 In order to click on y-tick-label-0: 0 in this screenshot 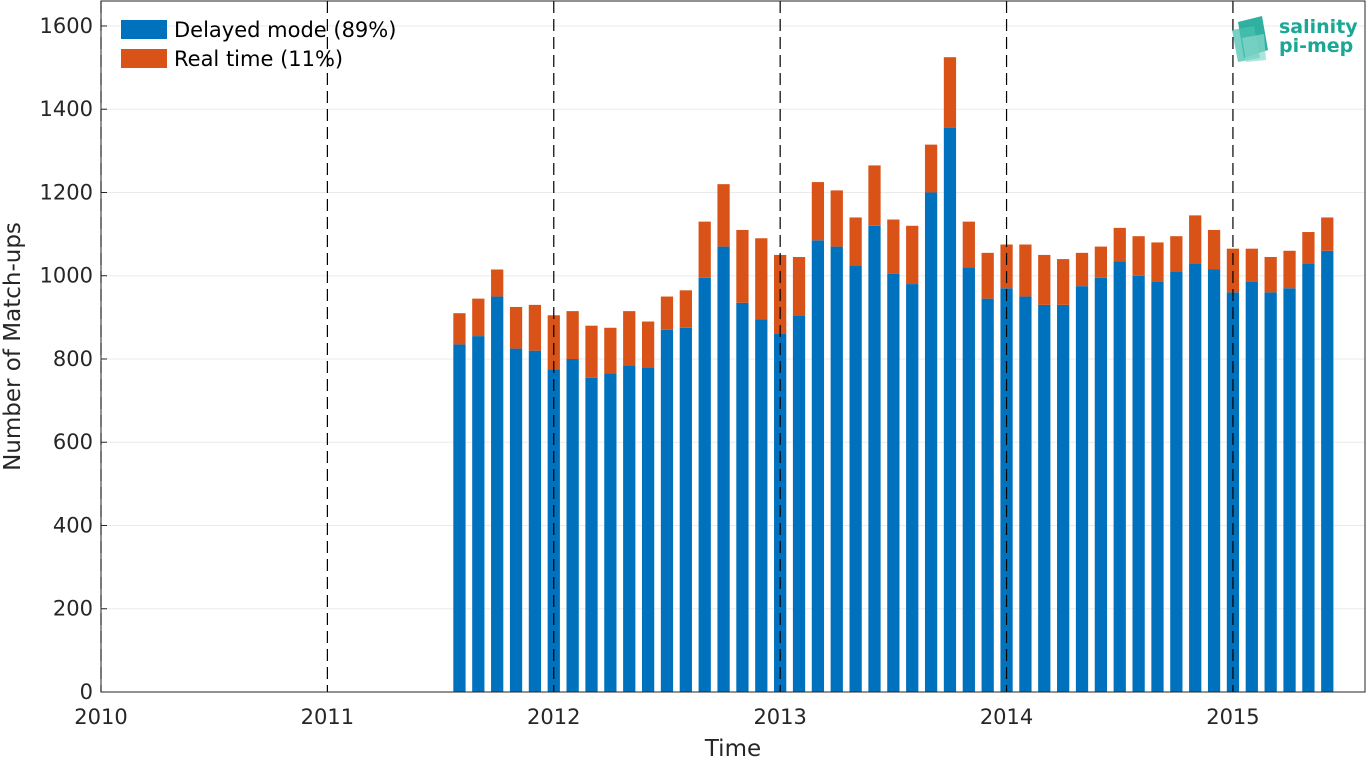, I will do `click(86, 692)`.